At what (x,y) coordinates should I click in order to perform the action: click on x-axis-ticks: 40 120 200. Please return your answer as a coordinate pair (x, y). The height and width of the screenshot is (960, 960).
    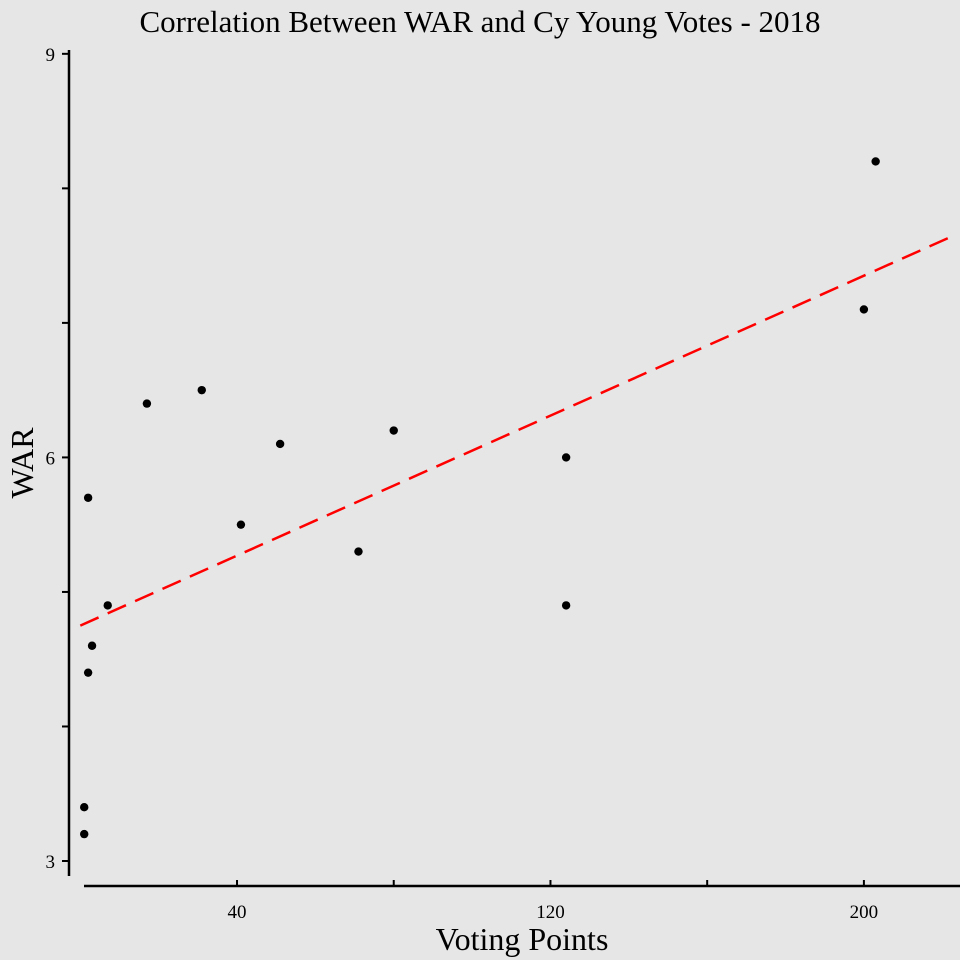
    Looking at the image, I should click on (553, 901).